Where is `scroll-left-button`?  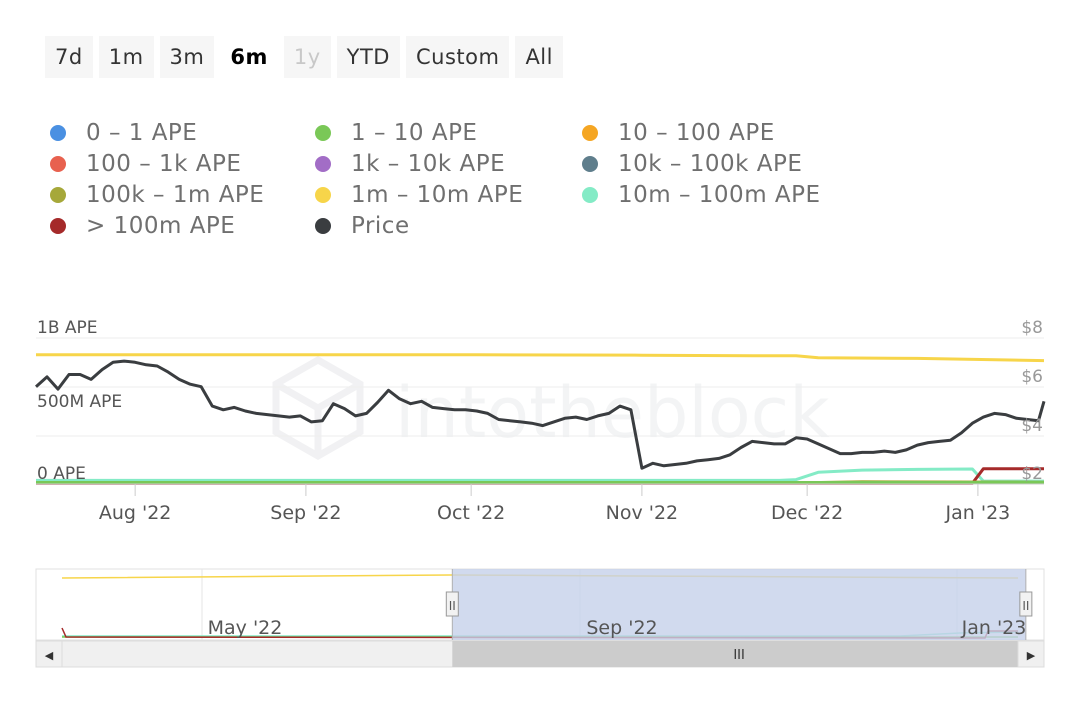
scroll-left-button is located at coordinates (49, 654).